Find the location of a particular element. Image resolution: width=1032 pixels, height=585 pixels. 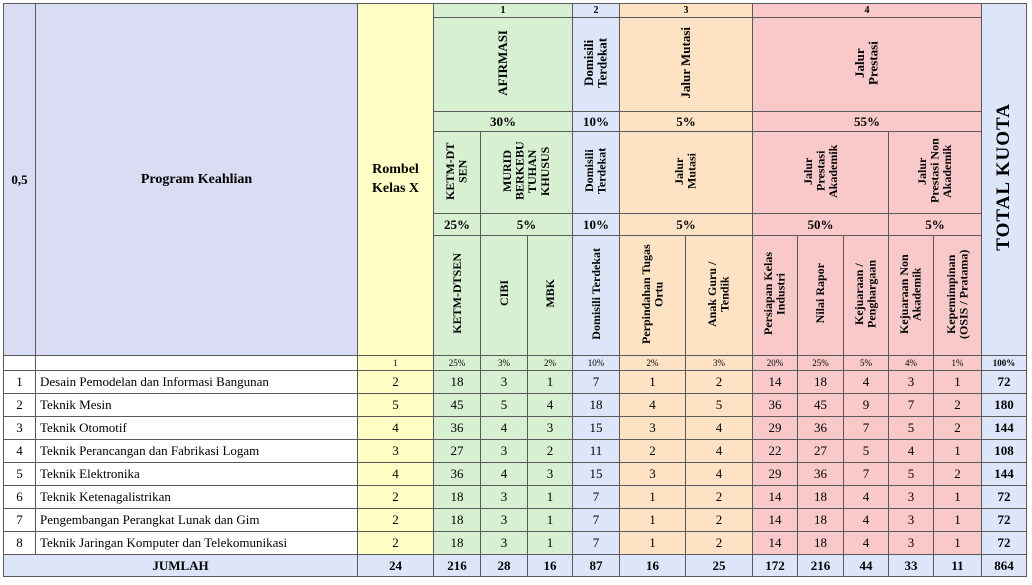

rombel-header: Rombel Kelas X is located at coordinates (395, 179).